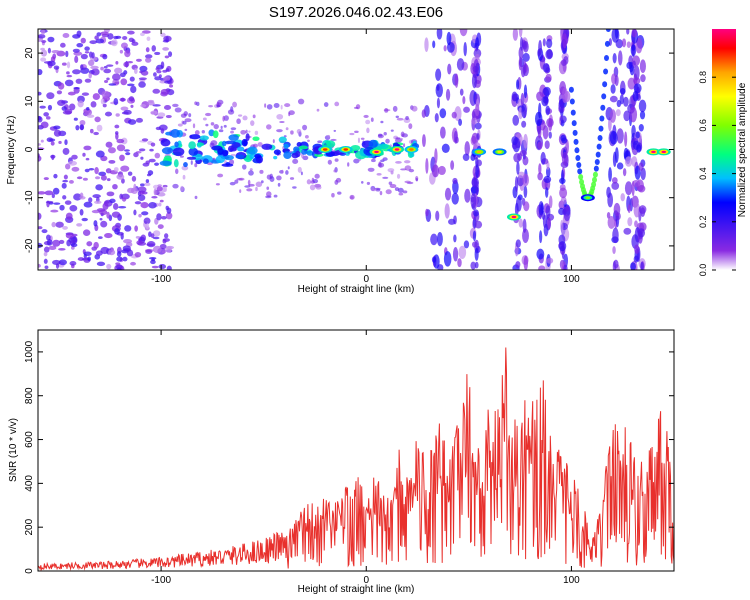 The height and width of the screenshot is (600, 750). What do you see at coordinates (703, 270) in the screenshot?
I see `colorbar-tick-label: 0.0` at bounding box center [703, 270].